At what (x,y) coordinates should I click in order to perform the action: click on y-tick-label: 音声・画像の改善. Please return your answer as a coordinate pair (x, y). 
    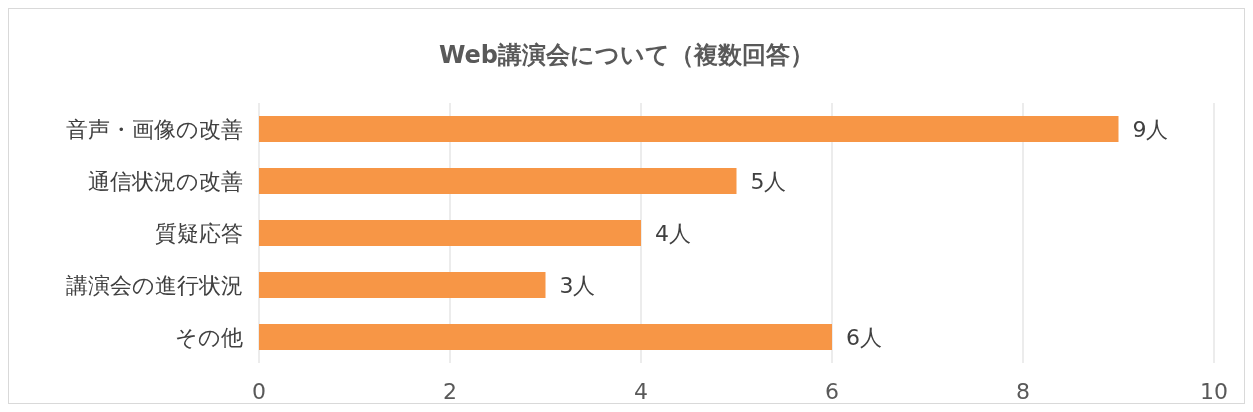
    Looking at the image, I should click on (154, 129).